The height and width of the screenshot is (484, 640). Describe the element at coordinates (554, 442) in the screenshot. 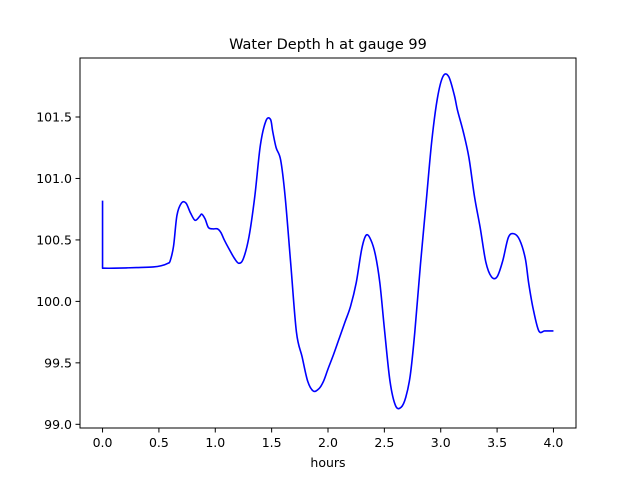

I see `x-tick-label: 4.0` at that location.